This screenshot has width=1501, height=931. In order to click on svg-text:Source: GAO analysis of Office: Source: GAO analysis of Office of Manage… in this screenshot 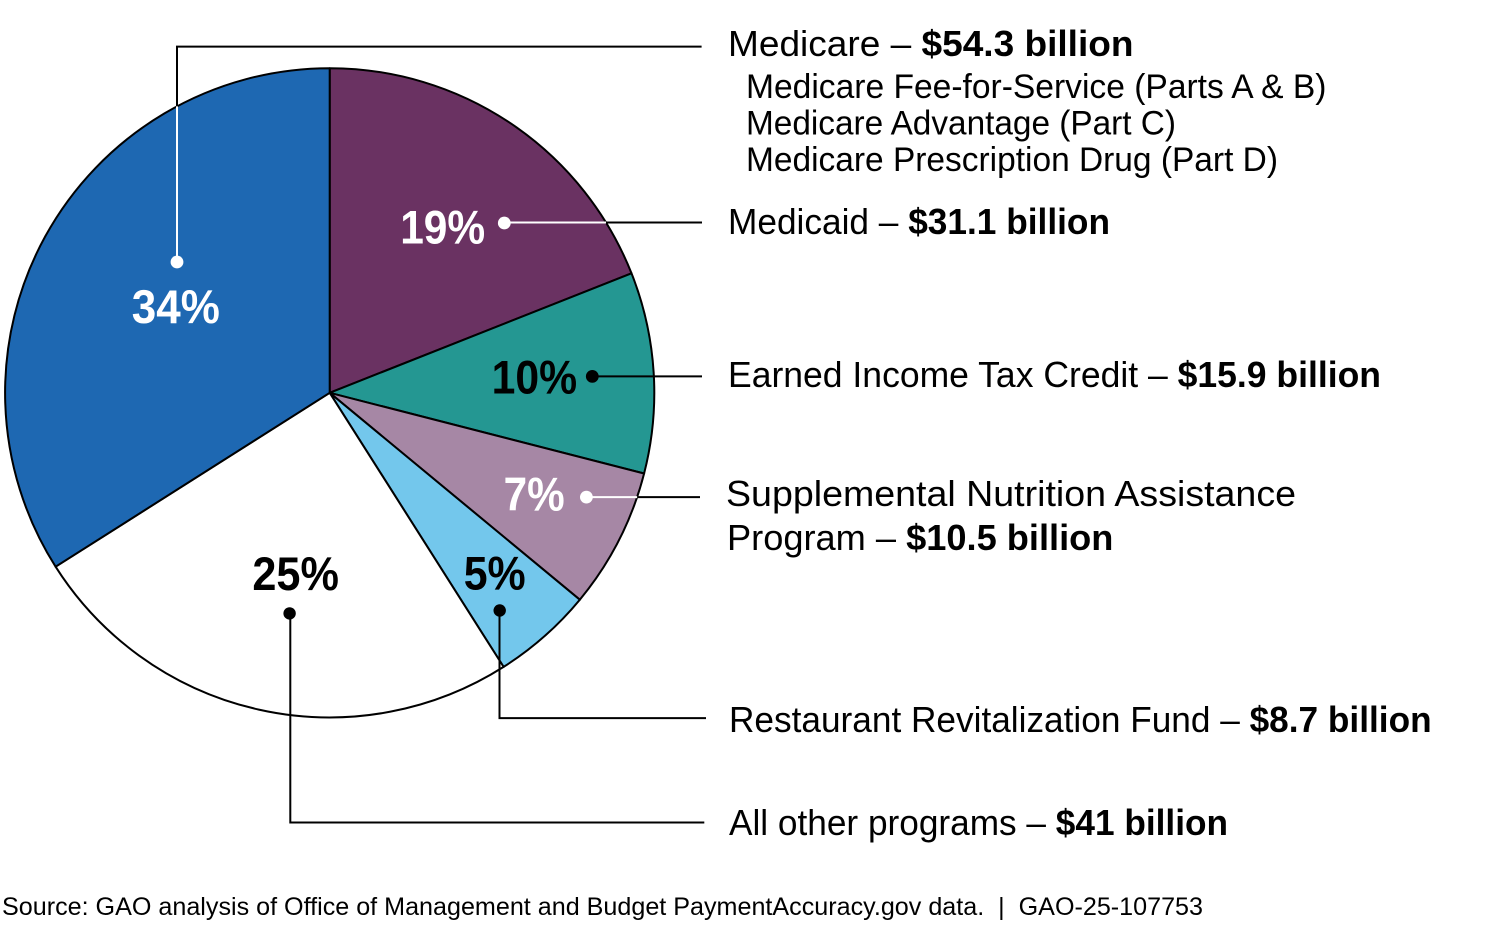, I will do `click(602, 907)`.